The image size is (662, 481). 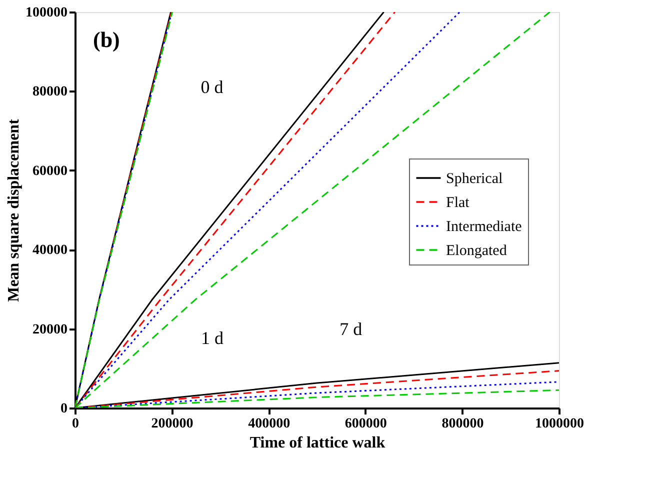 What do you see at coordinates (351, 329) in the screenshot?
I see `annotation: 7 d` at bounding box center [351, 329].